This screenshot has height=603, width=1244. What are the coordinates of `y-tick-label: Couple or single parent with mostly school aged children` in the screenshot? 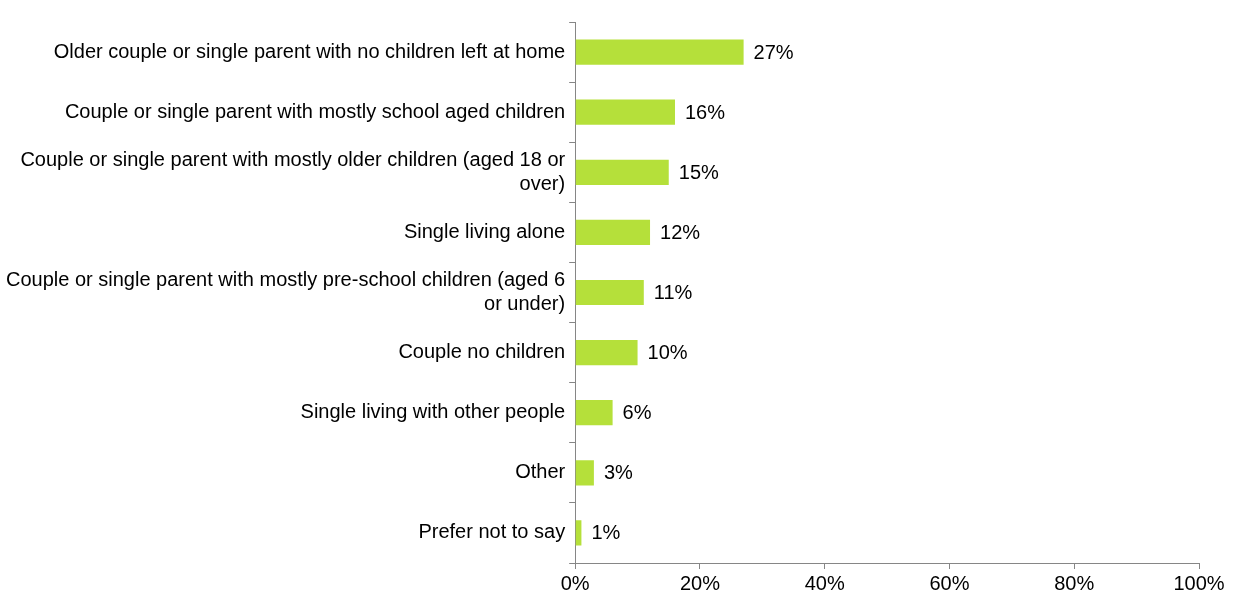 It's located at (315, 110).